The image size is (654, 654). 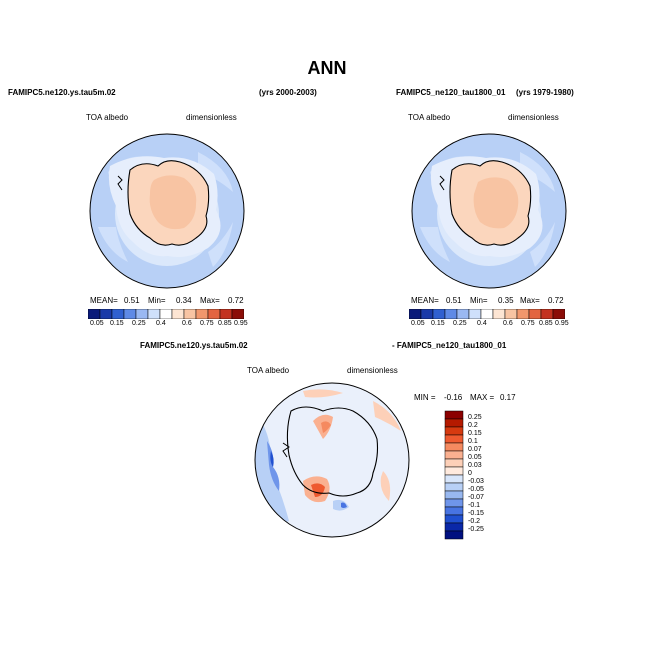 I want to click on panel2-colorbar-tick: 0.05, so click(x=418, y=323).